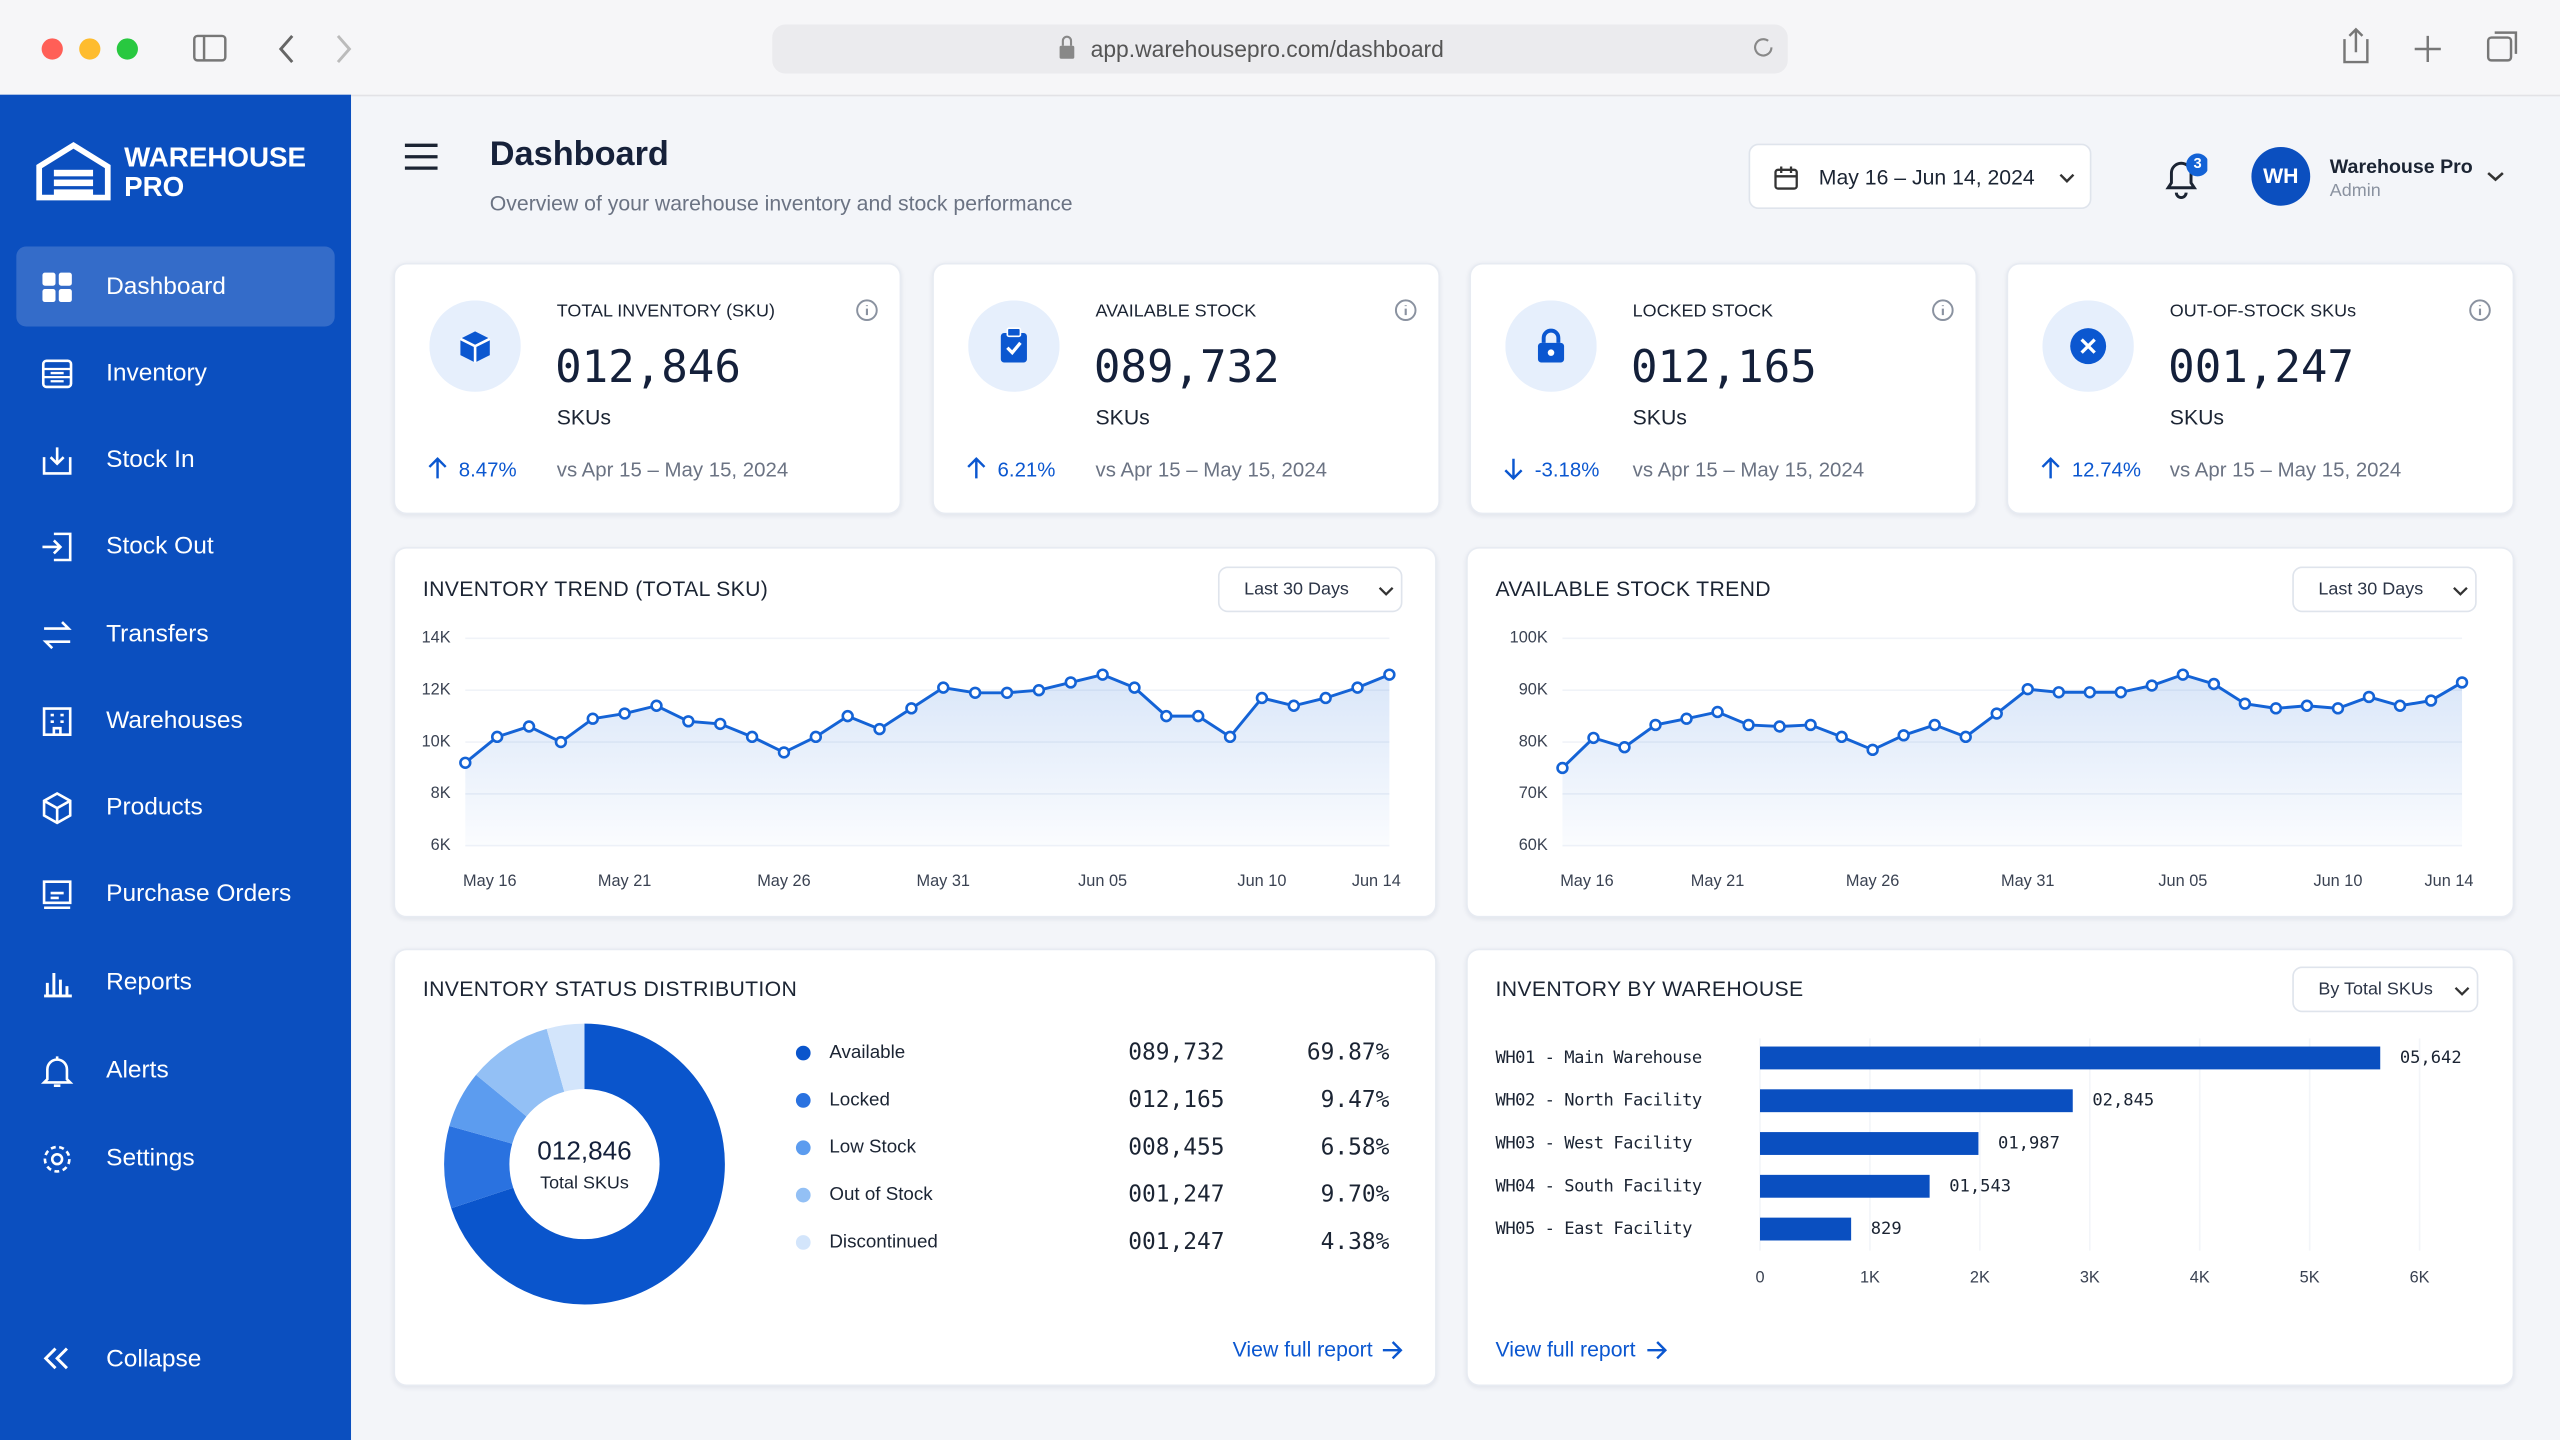  What do you see at coordinates (2029, 1144) in the screenshot?
I see `value-label: 01,987` at bounding box center [2029, 1144].